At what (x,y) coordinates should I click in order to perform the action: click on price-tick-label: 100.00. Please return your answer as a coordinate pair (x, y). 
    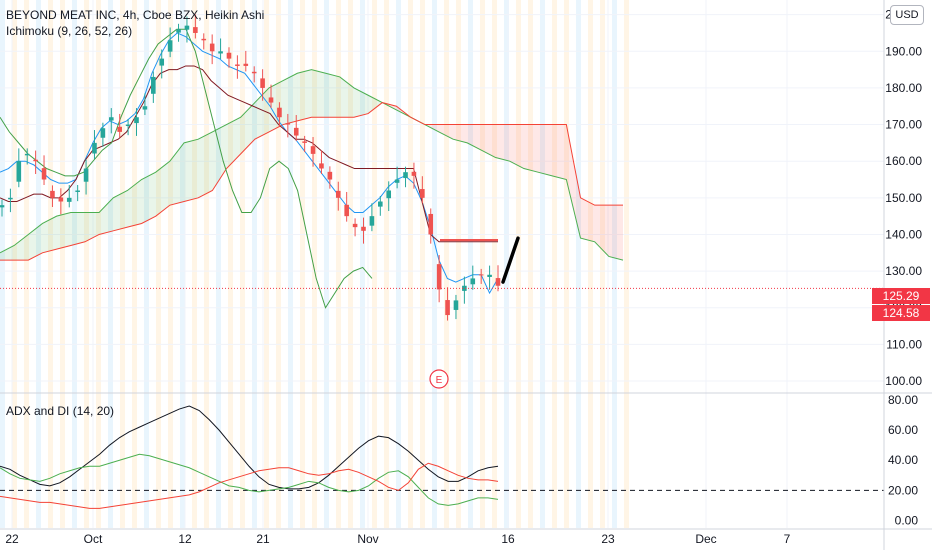
    Looking at the image, I should click on (903, 381).